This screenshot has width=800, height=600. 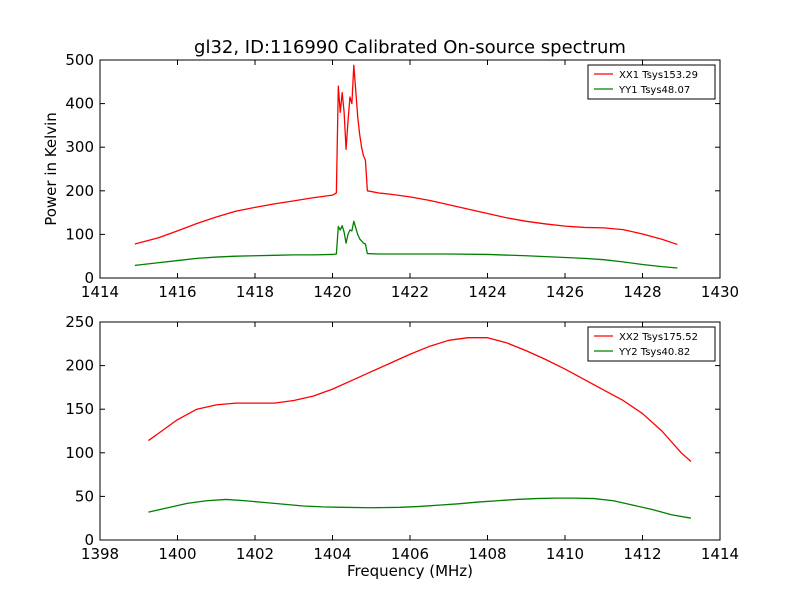 I want to click on bottom-x-tick-label: 1412, so click(x=642, y=554).